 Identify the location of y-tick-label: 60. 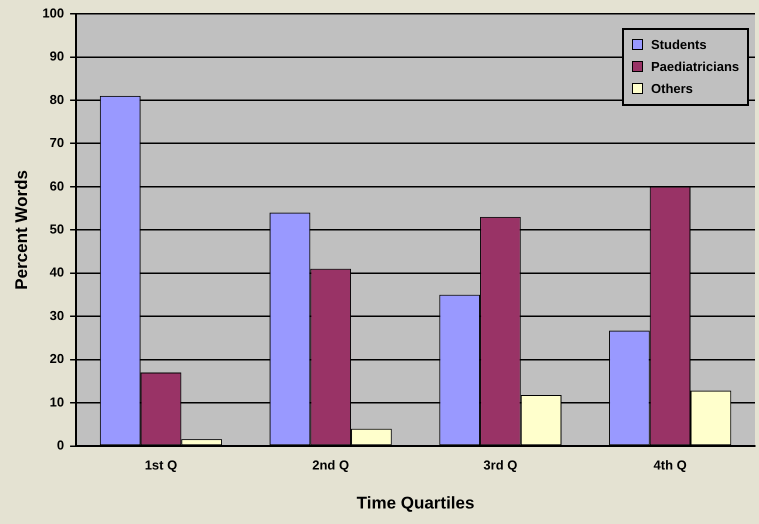
(57, 186).